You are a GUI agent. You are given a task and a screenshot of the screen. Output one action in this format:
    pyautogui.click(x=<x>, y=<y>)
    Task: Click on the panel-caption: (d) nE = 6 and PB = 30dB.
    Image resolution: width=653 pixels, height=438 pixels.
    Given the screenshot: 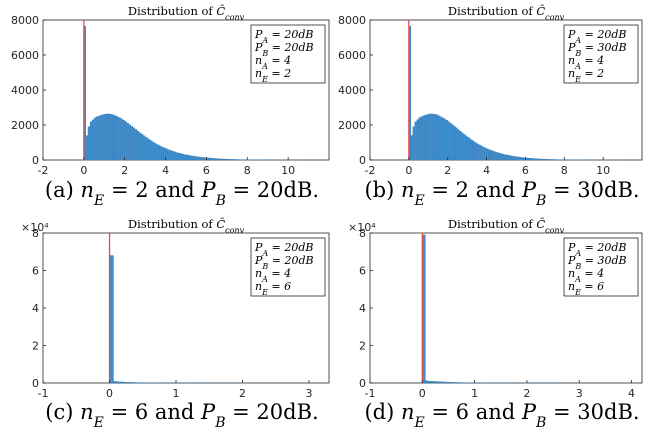 What is the action you would take?
    pyautogui.click(x=501, y=415)
    